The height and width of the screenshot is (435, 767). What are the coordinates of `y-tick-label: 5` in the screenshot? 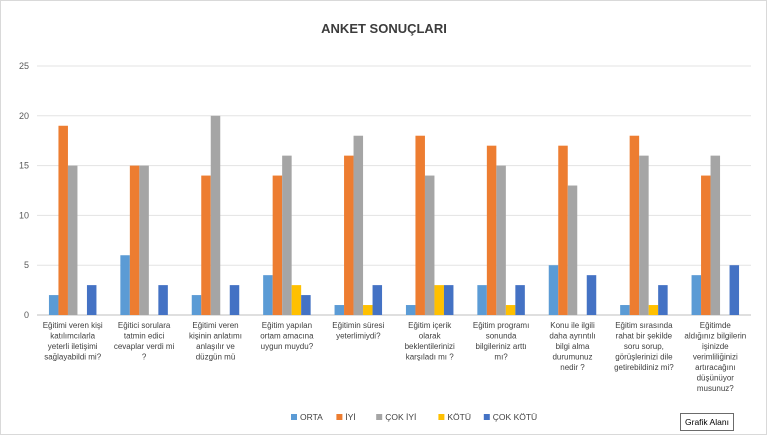 It's located at (26, 265).